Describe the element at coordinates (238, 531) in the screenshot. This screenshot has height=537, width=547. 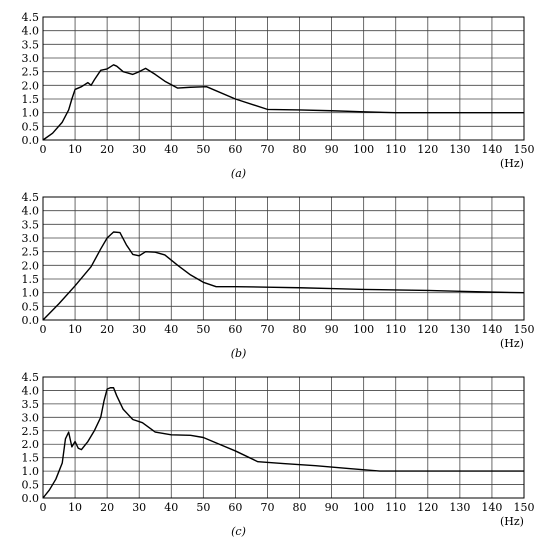
I see `panel-label: (c)` at that location.